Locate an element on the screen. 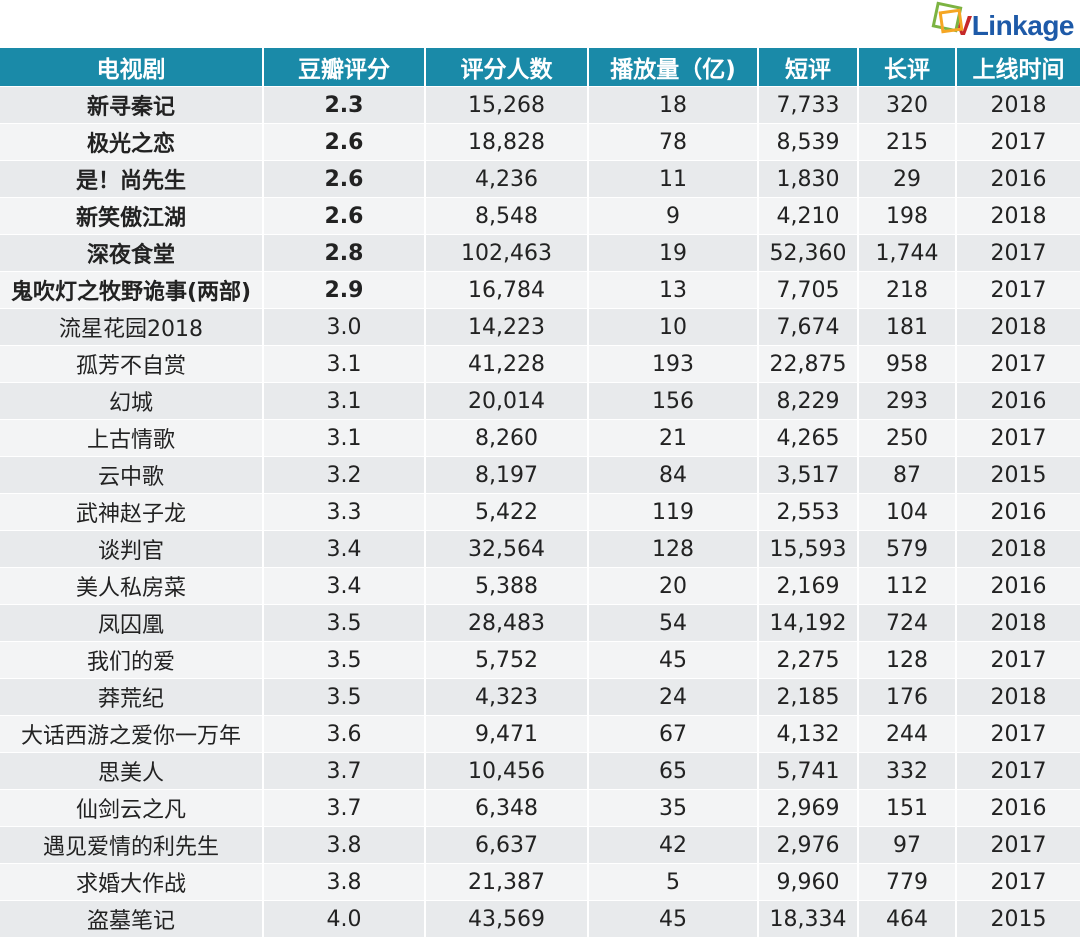 This screenshot has height=946, width=1080. cell-short-reviews: 4,265 is located at coordinates (807, 437).